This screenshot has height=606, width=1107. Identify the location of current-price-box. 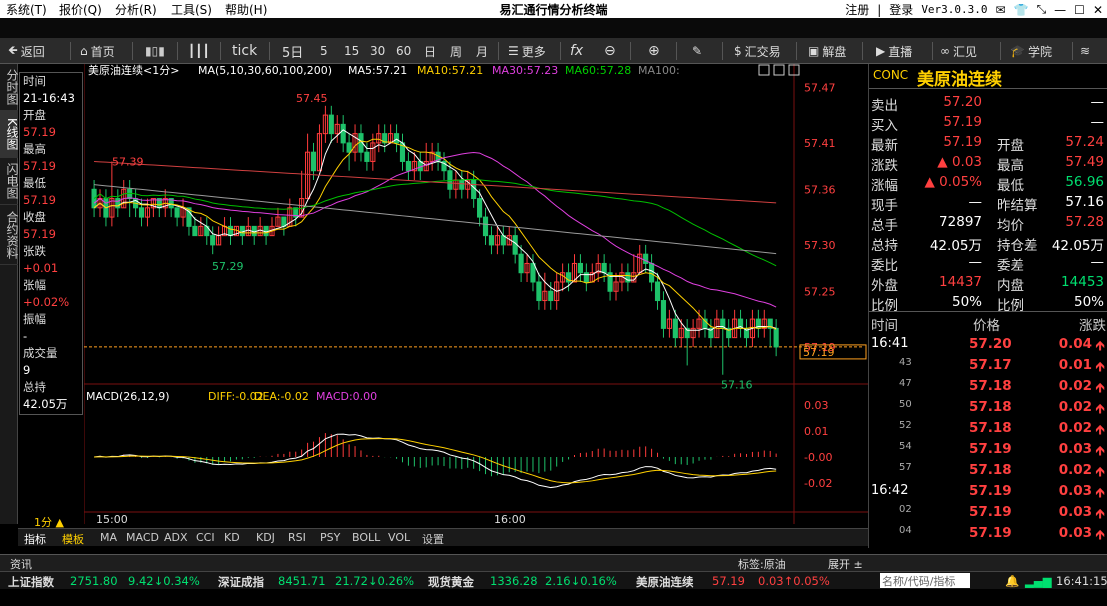
(833, 352).